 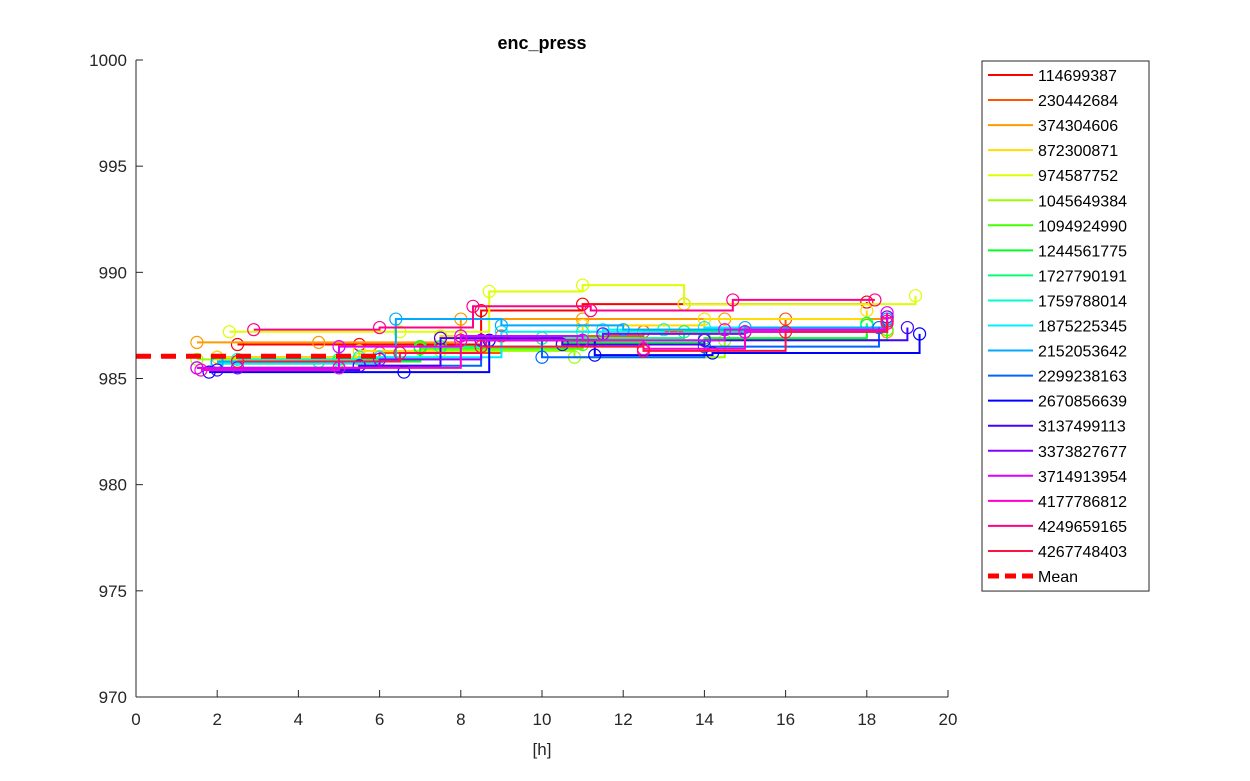 I want to click on legend-label: 3714913954, so click(x=1082, y=477).